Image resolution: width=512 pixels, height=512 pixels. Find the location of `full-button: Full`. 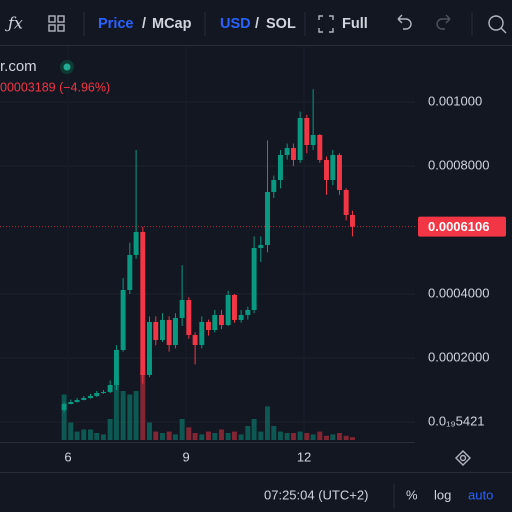

full-button: Full is located at coordinates (355, 24).